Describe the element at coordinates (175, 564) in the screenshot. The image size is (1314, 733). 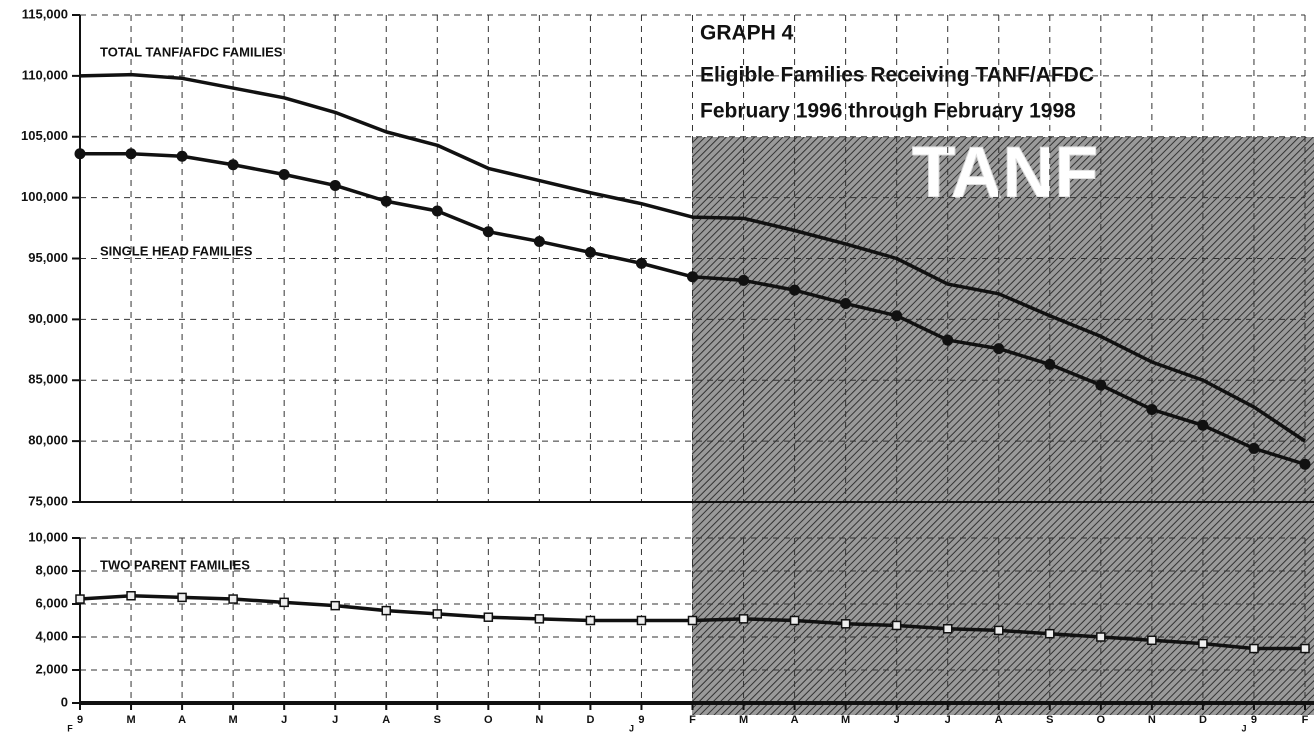
I see `series-label: TWO PARENT FAMILIES` at that location.